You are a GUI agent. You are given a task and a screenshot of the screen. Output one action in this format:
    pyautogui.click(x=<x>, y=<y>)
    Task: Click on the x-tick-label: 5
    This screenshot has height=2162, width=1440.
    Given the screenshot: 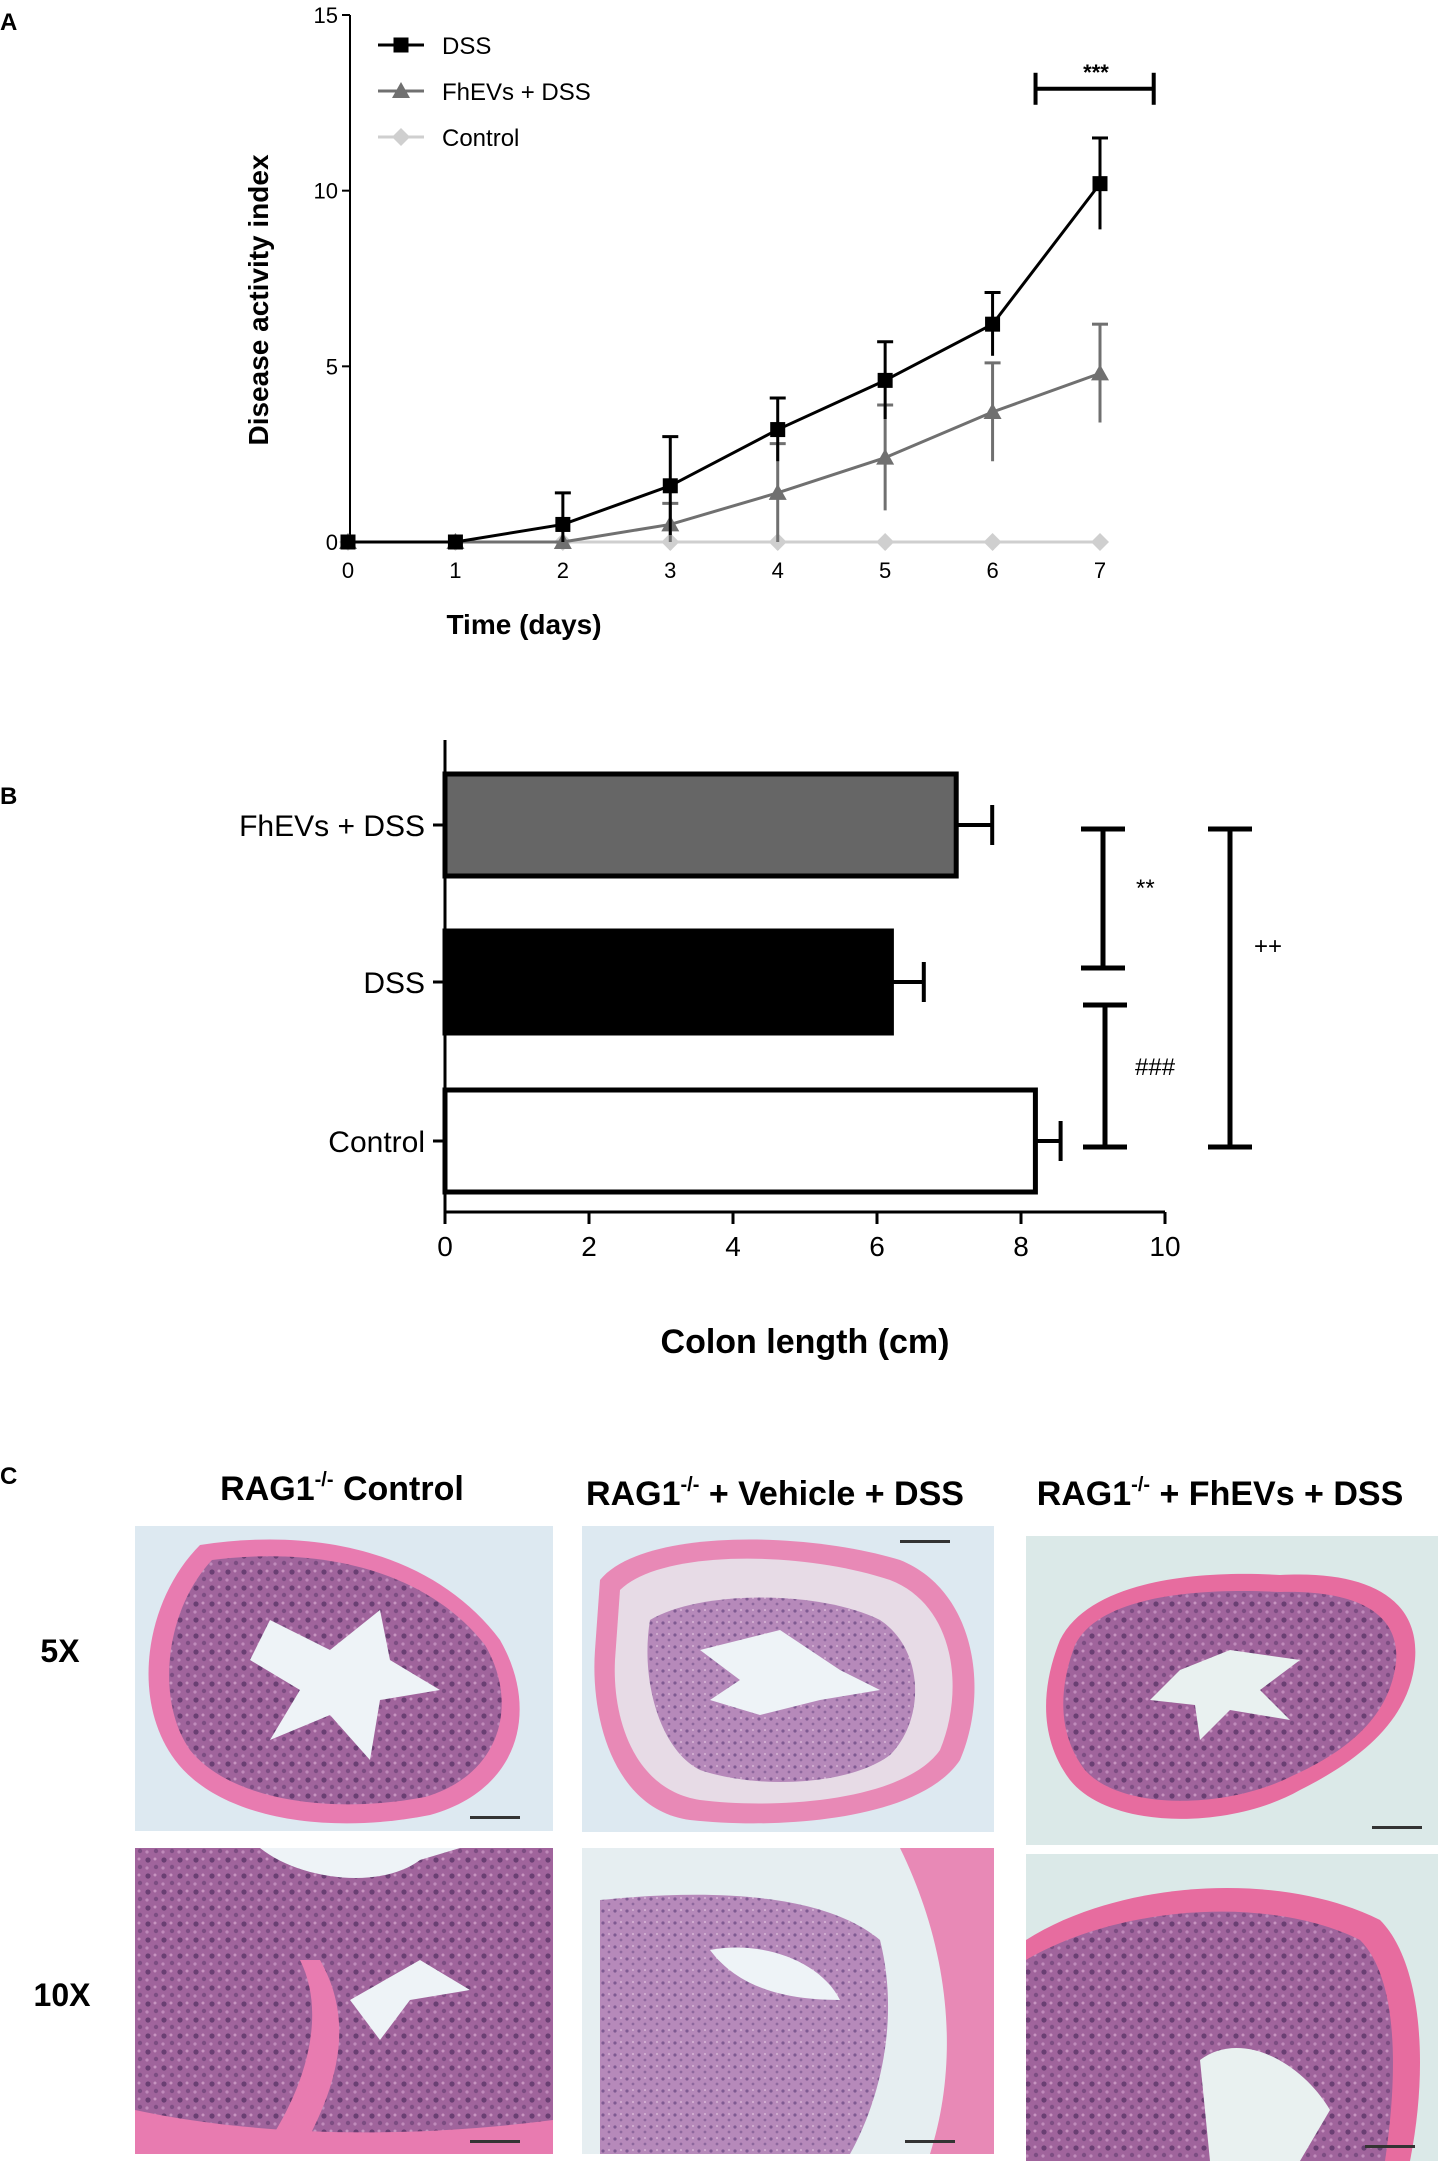 What is the action you would take?
    pyautogui.click(x=885, y=570)
    